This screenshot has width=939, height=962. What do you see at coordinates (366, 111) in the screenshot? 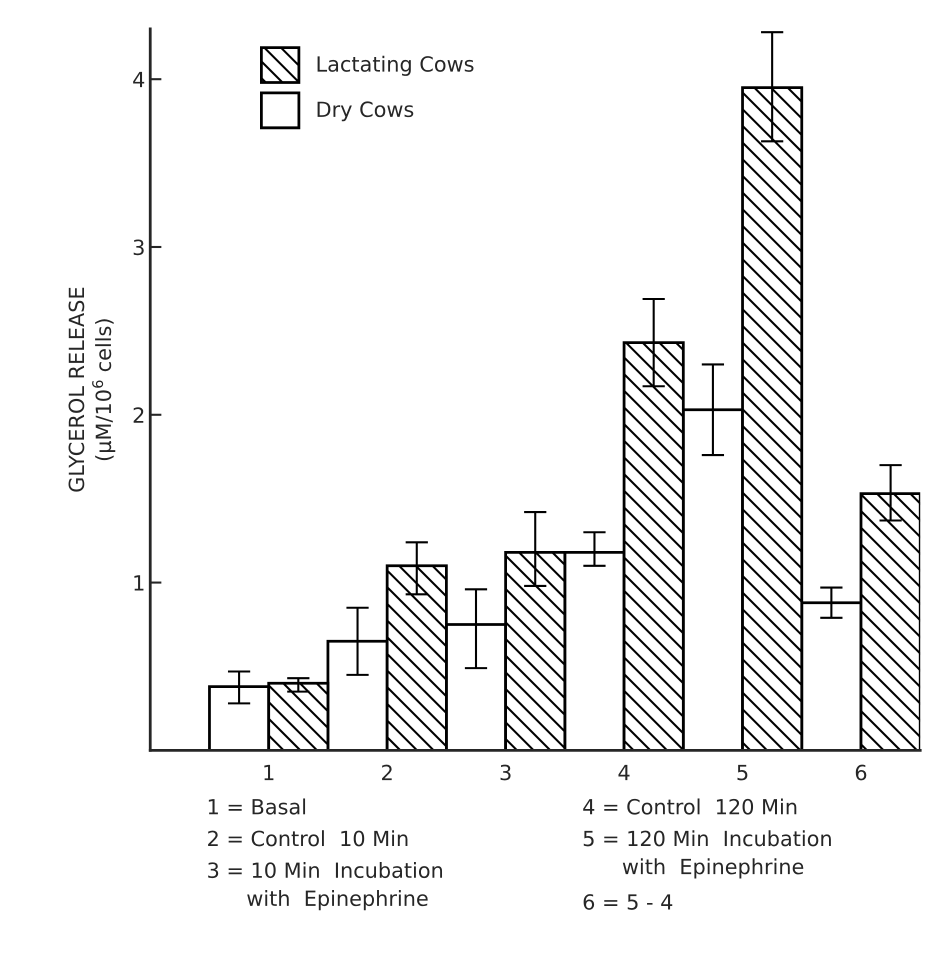
I see `legend-label: Dry Cows` at bounding box center [366, 111].